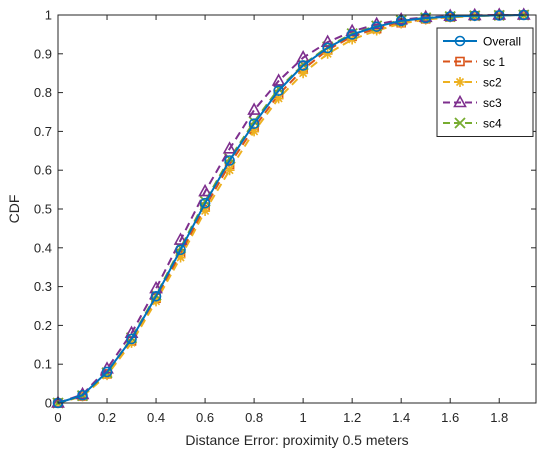 The image size is (550, 457). Describe the element at coordinates (43, 53) in the screenshot. I see `y-tick-label: 0.9` at that location.